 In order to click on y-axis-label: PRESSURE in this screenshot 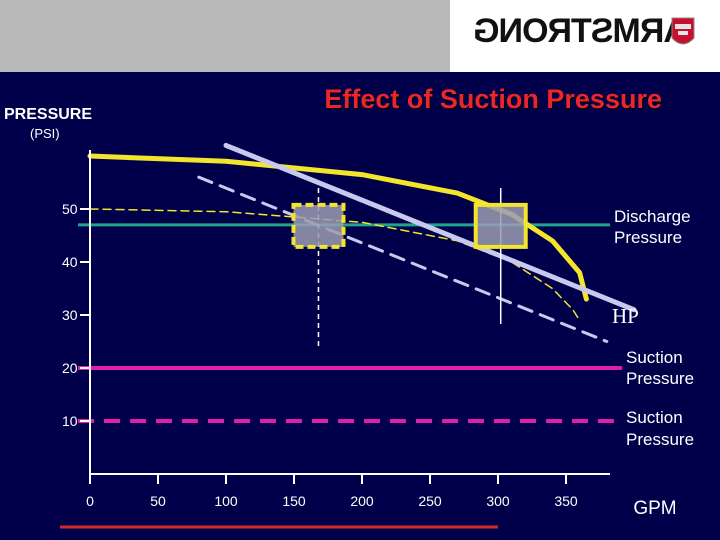, I will do `click(48, 114)`.